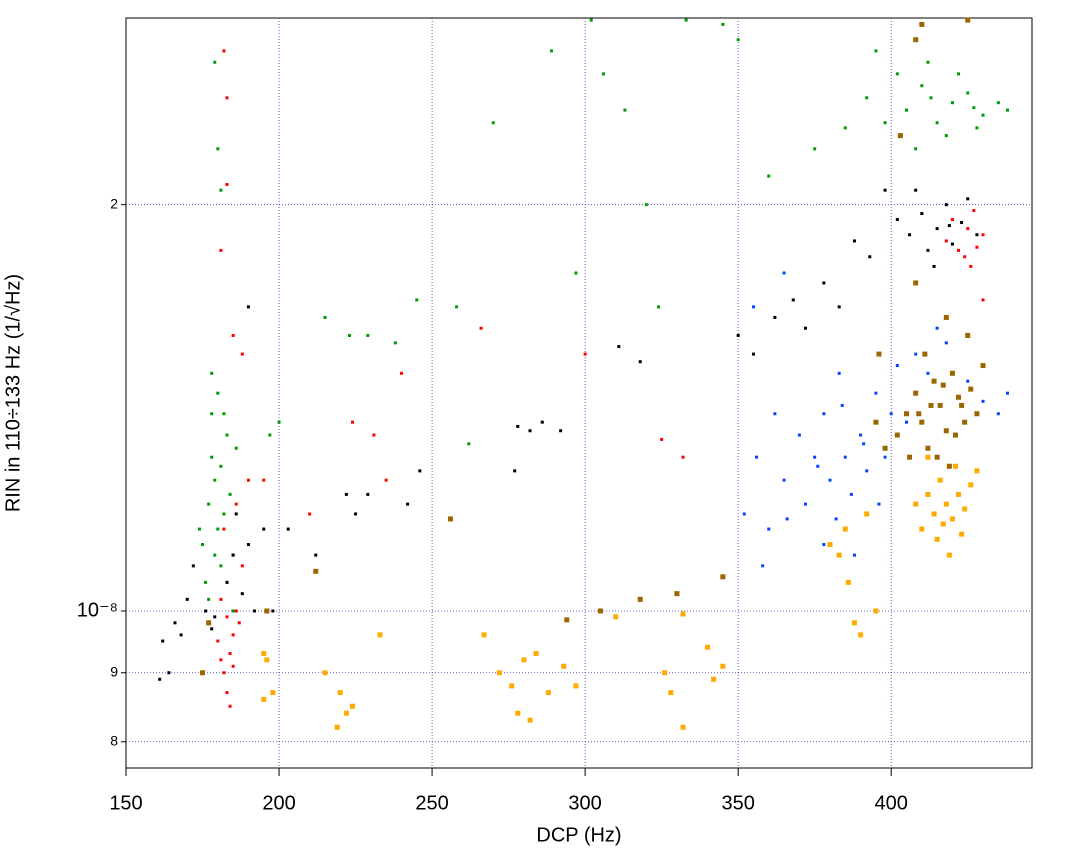  I want to click on x-tick-label: 400, so click(891, 803).